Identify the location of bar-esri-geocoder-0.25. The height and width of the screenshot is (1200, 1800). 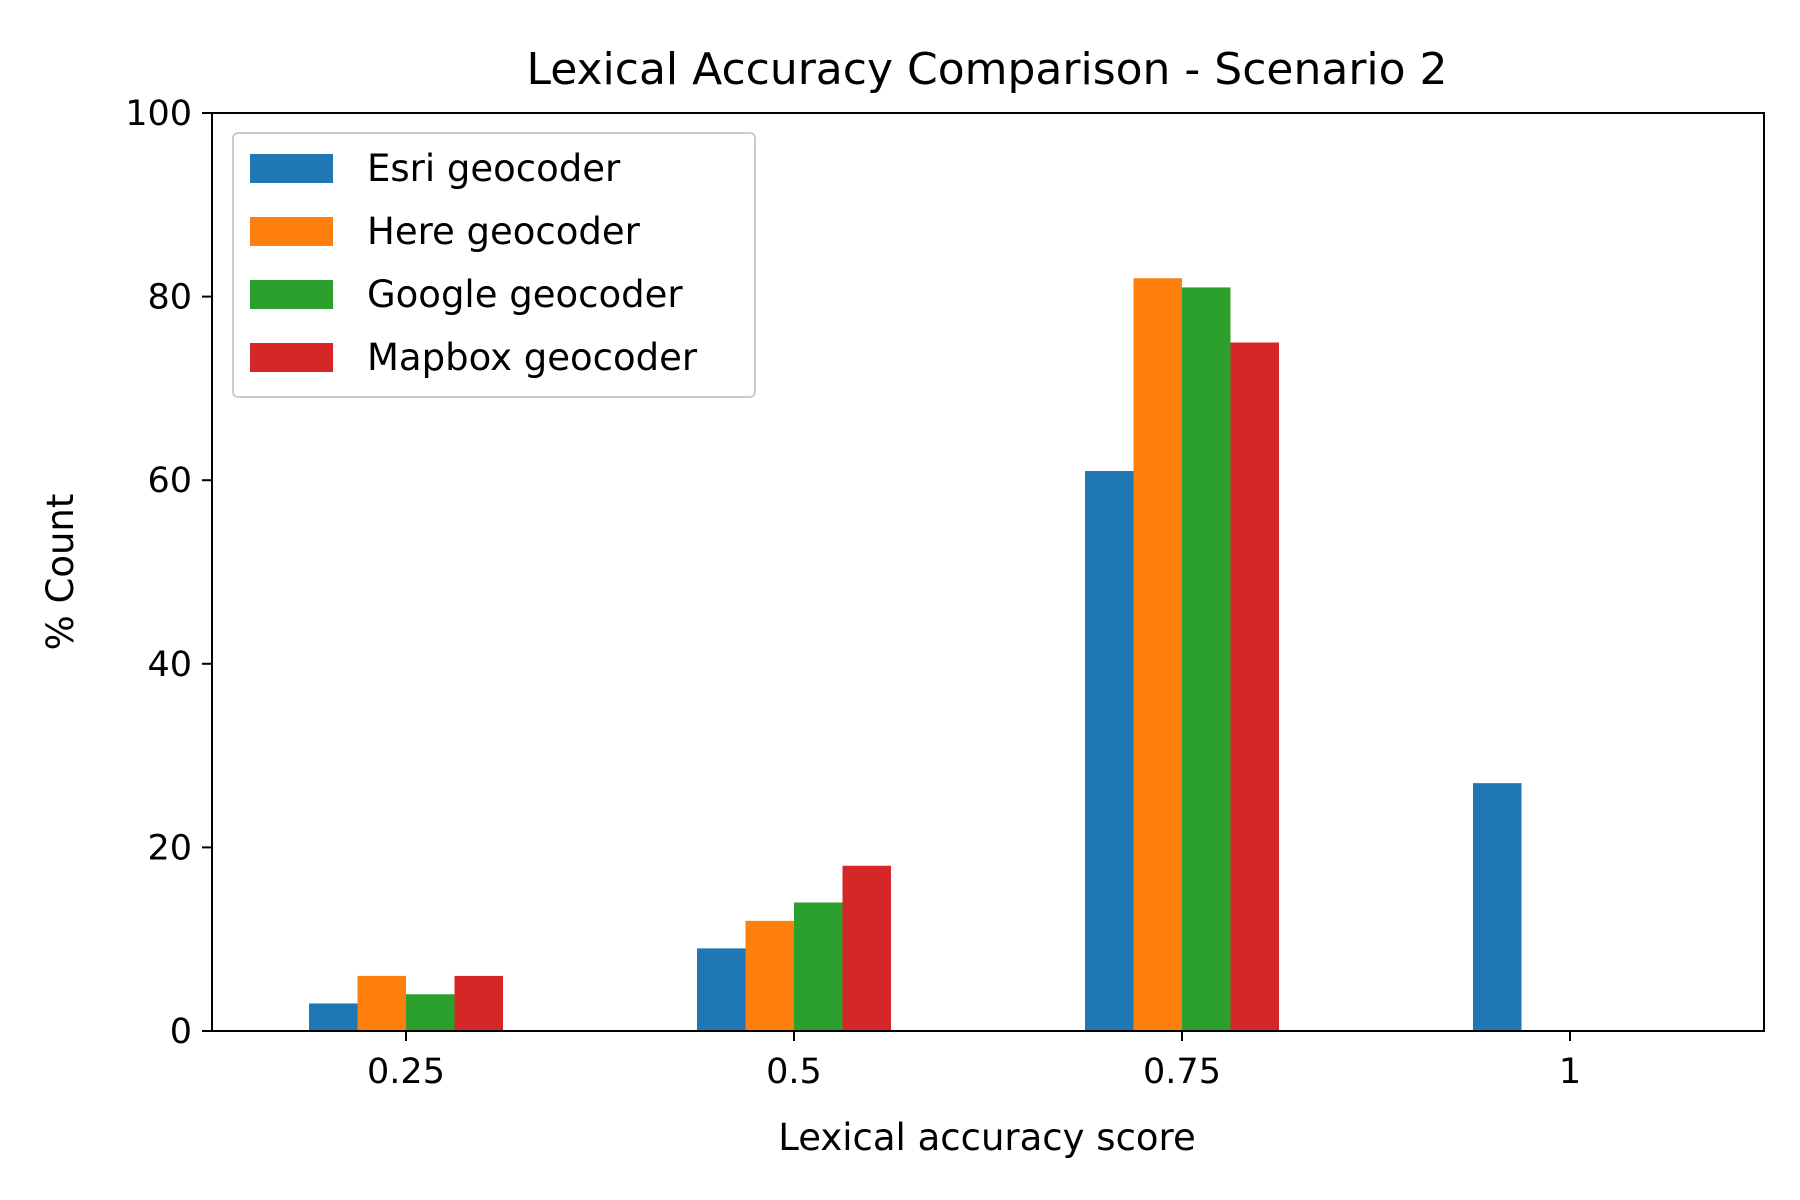
(333, 1017).